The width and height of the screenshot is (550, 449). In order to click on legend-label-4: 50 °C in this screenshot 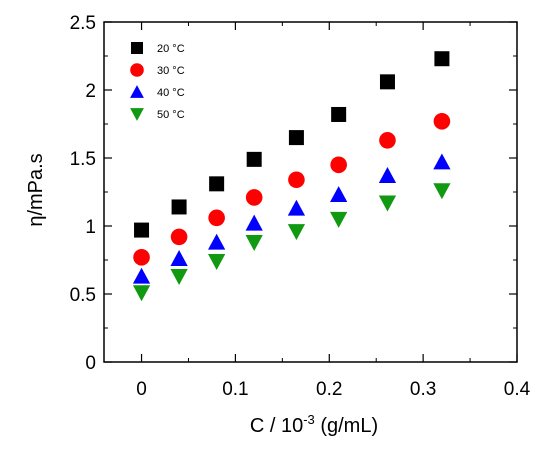, I will do `click(171, 115)`.